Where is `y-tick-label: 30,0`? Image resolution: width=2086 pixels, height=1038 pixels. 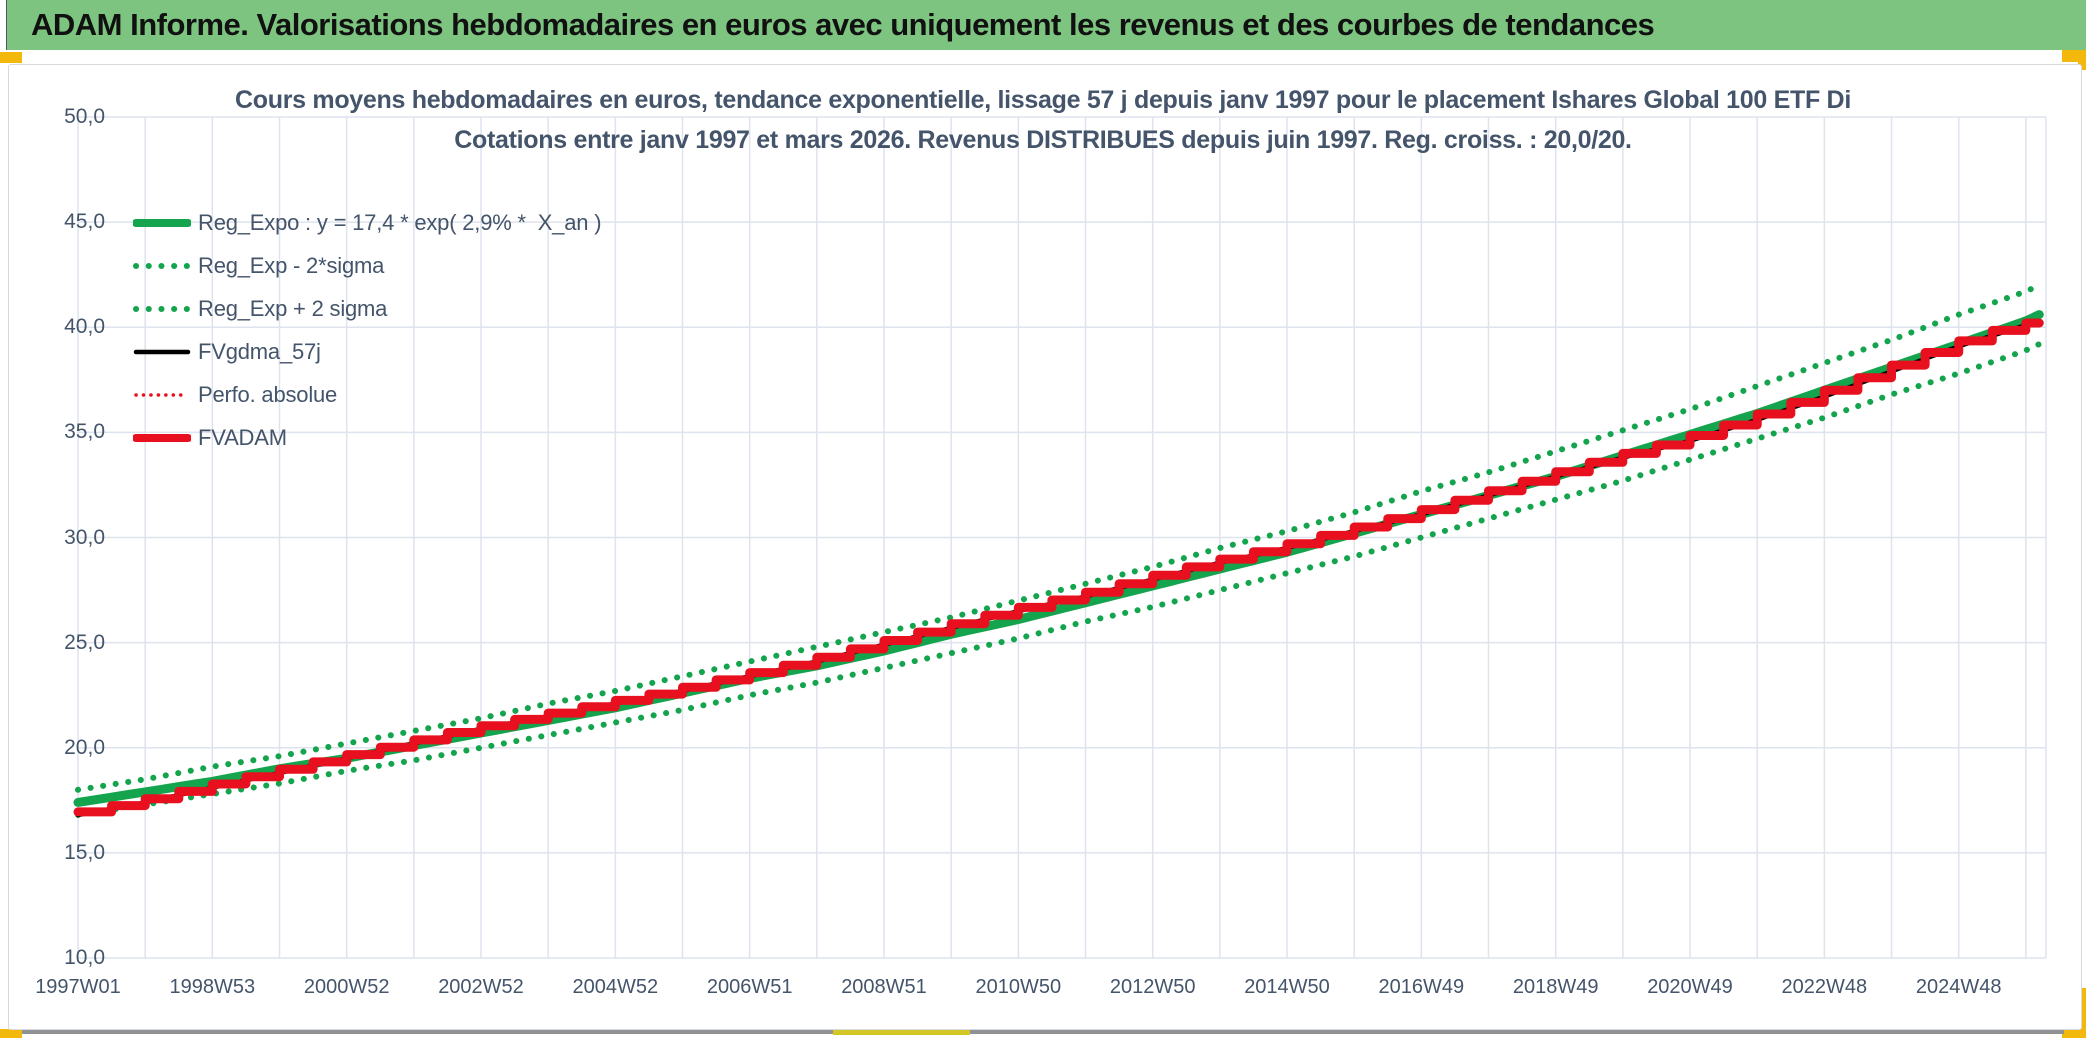 y-tick-label: 30,0 is located at coordinates (84, 537).